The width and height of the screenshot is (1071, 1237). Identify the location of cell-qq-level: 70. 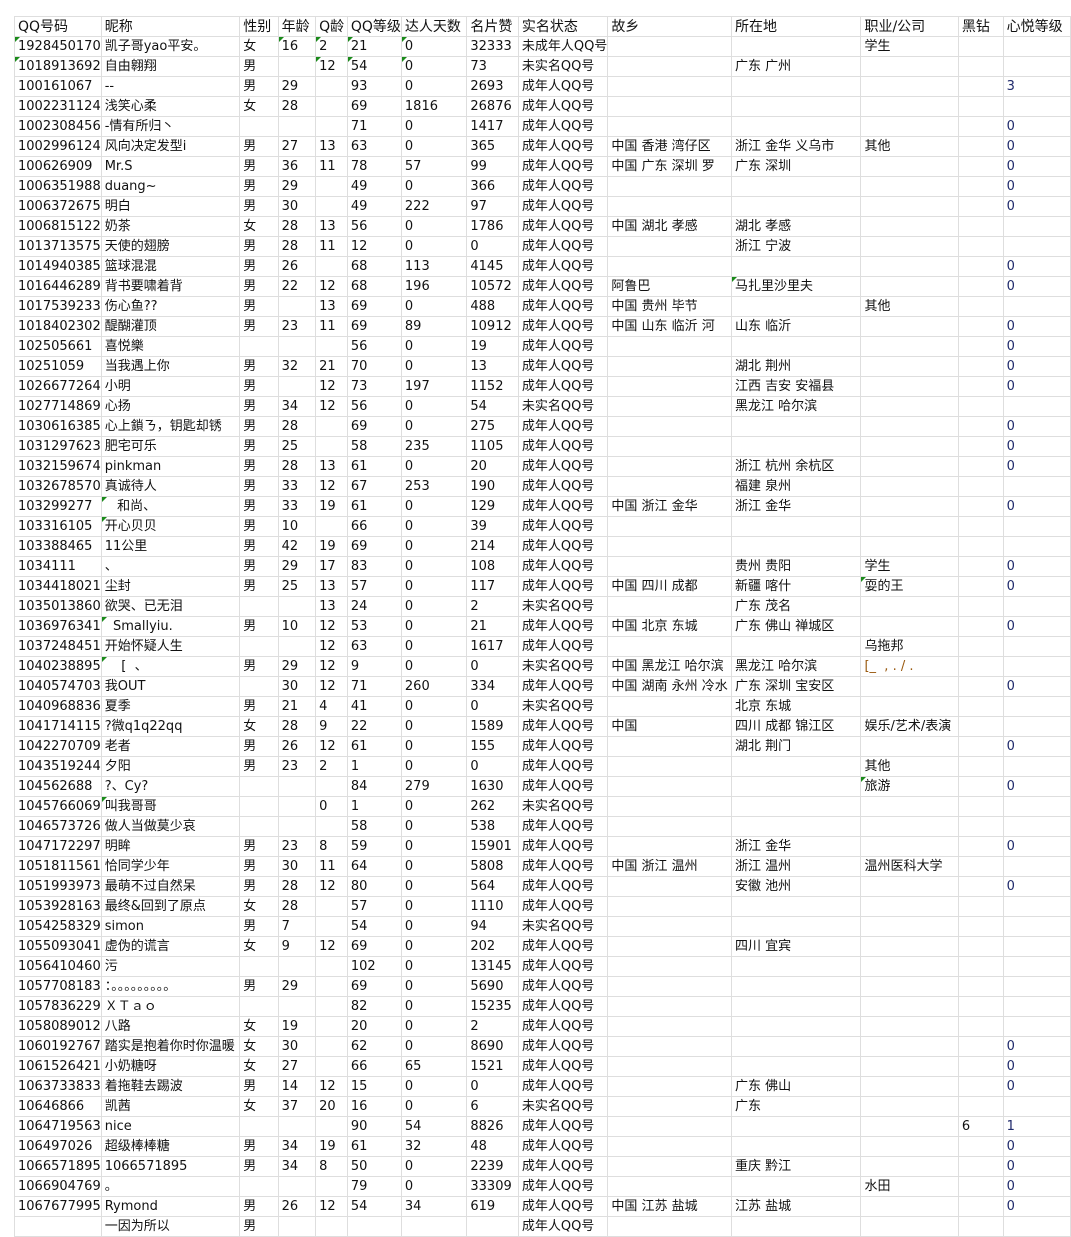
(374, 366).